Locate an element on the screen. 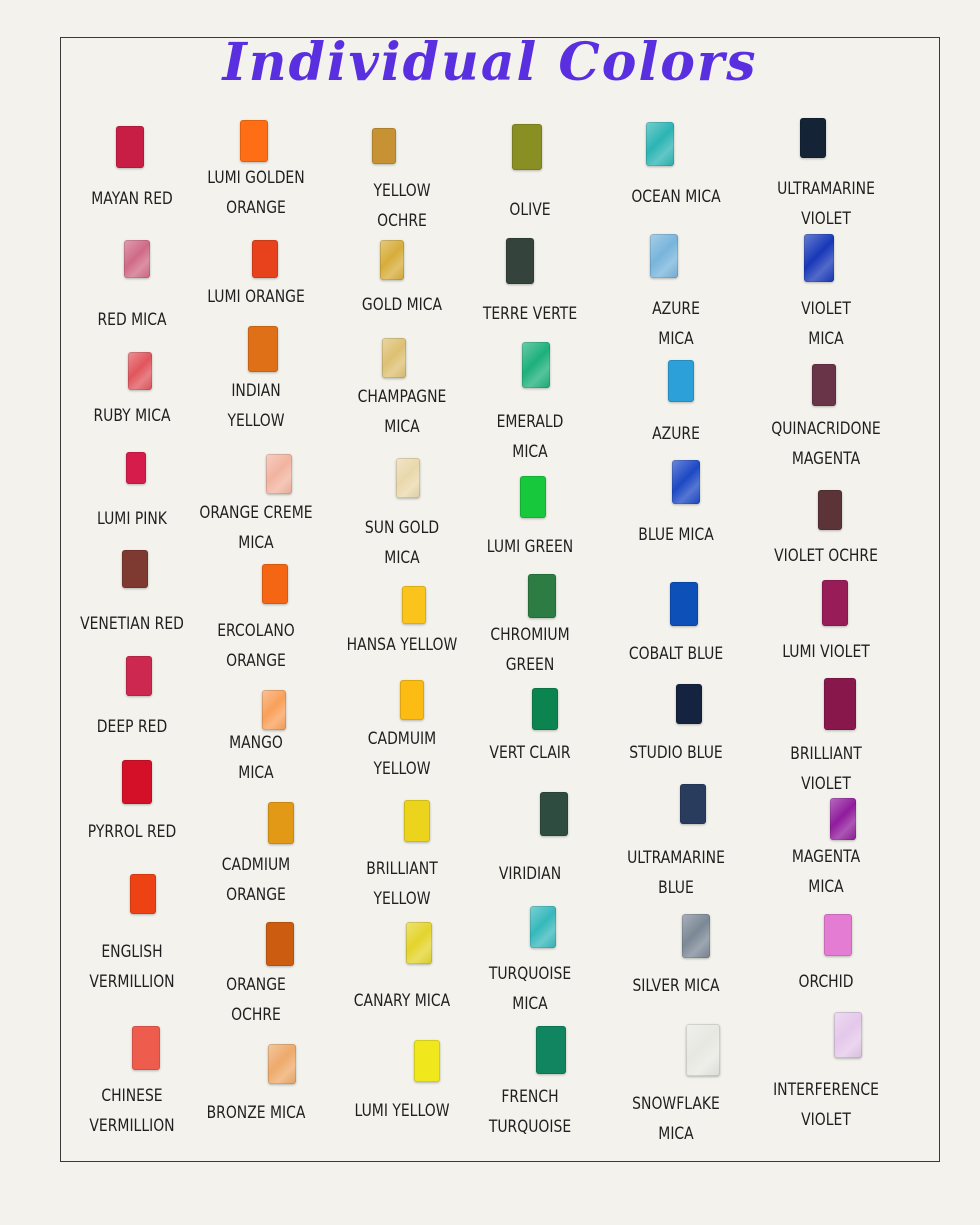 The height and width of the screenshot is (1225, 980). color-name-label: INDIAN YELLOW is located at coordinates (256, 406).